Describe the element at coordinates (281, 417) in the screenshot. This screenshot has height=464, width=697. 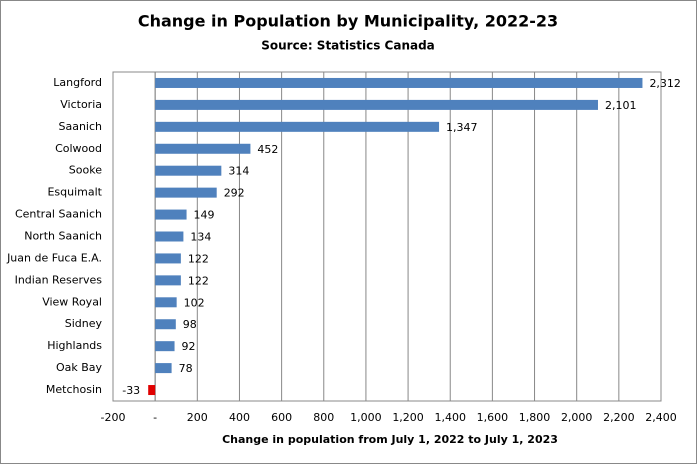
I see `x-tick-label: 600` at that location.